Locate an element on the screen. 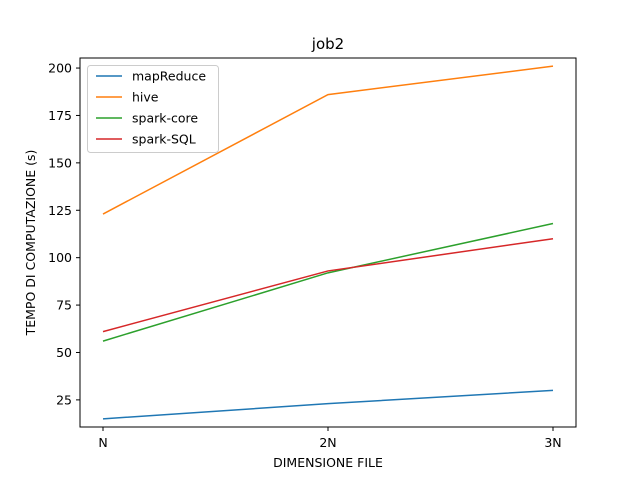  y-tick-label: 125 is located at coordinates (60, 210).